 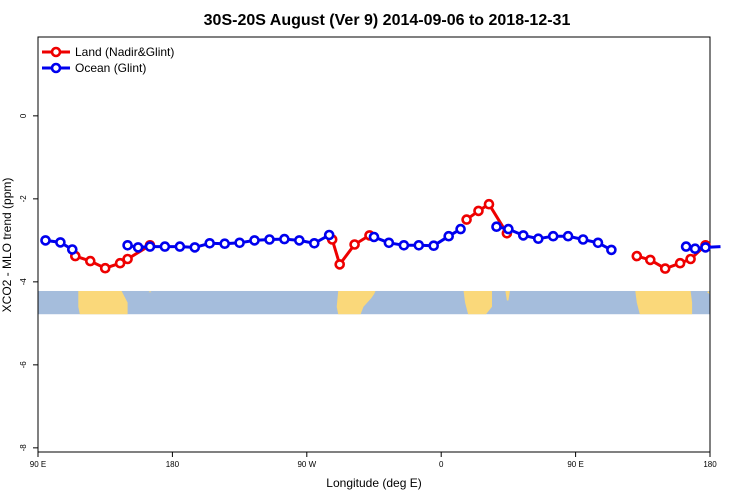 I want to click on x-tick-label-2: 90 W, so click(x=306, y=464).